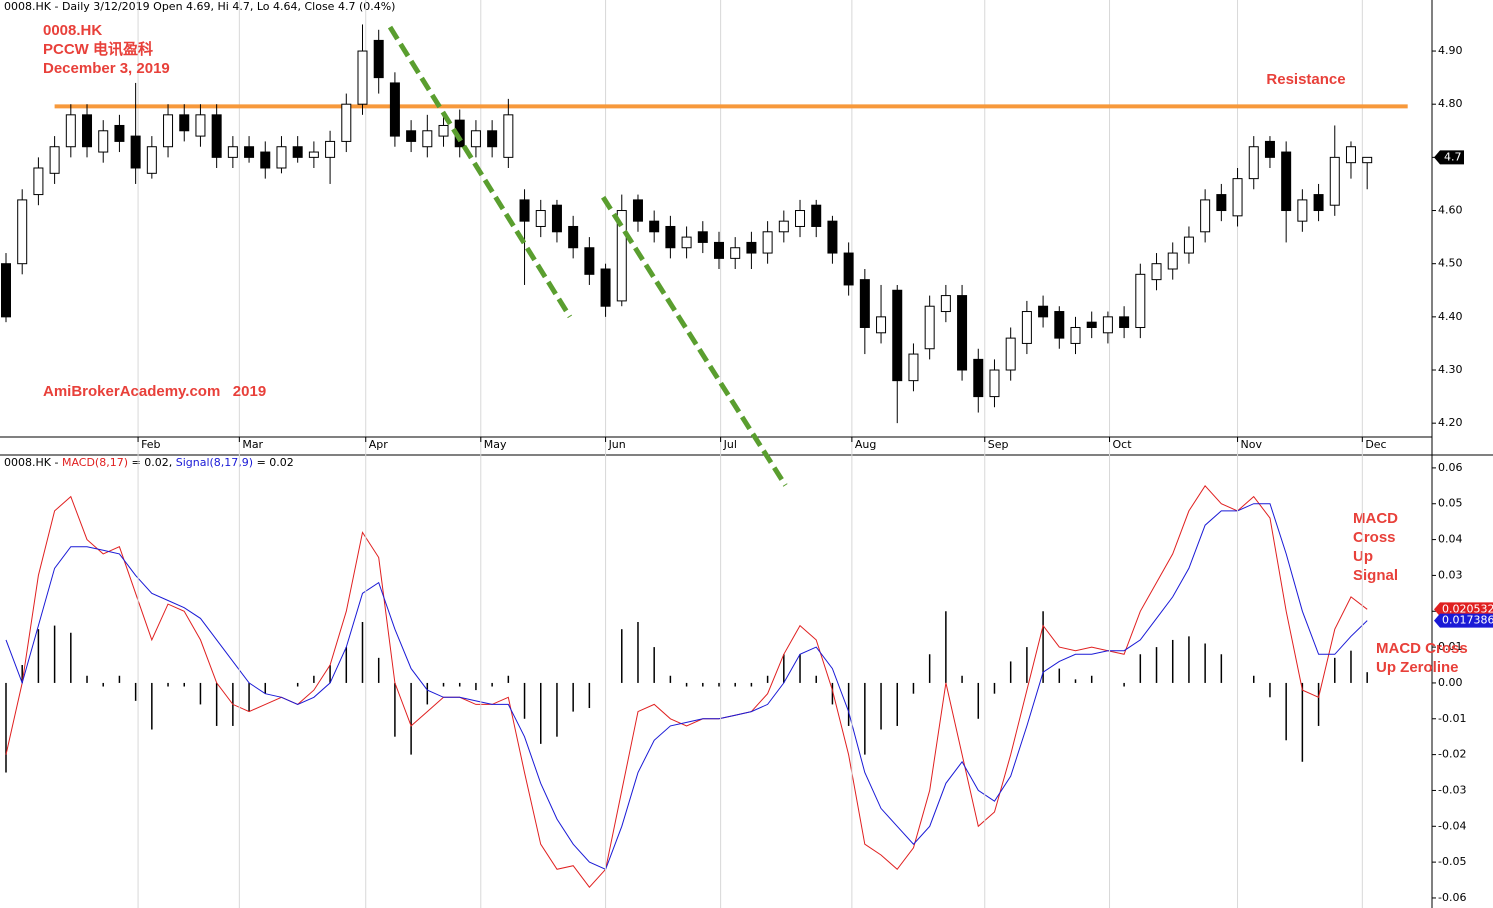 Image resolution: width=1493 pixels, height=908 pixels. I want to click on x-tick-label: May, so click(495, 444).